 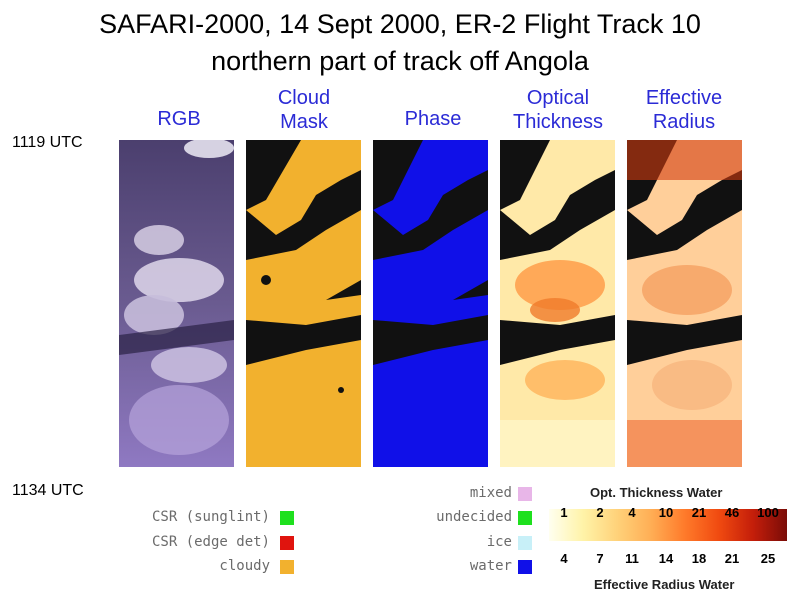 What do you see at coordinates (564, 558) in the screenshot?
I see `colorbar-bottom-tick: 4` at bounding box center [564, 558].